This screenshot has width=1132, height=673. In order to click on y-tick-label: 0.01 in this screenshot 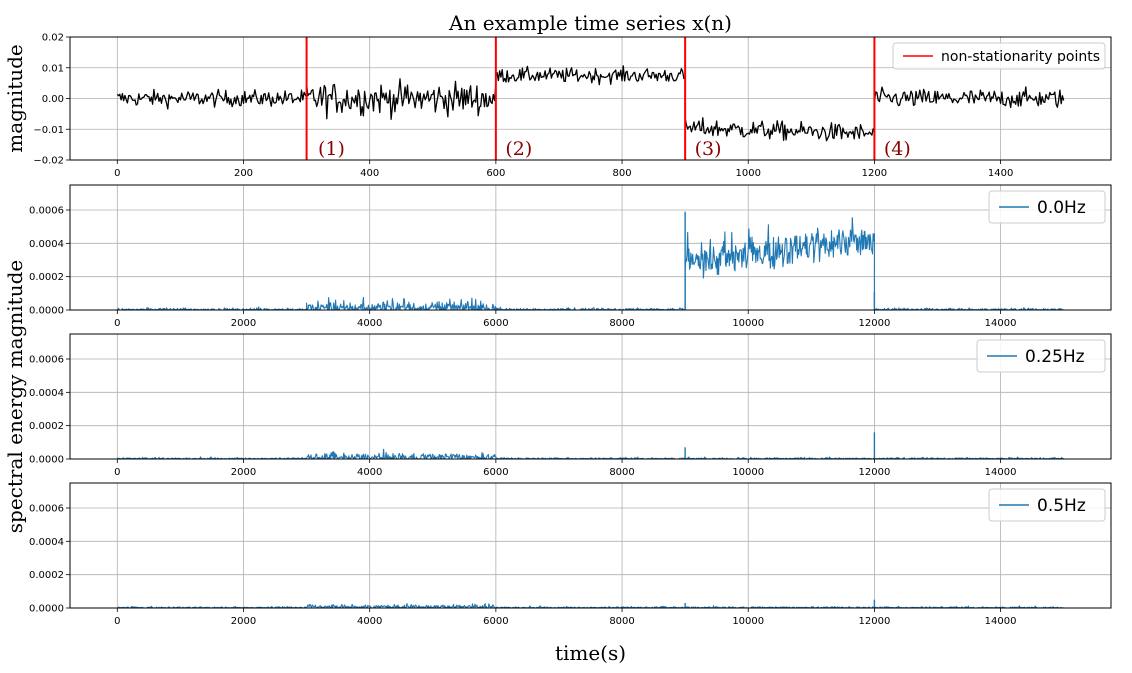, I will do `click(53, 68)`.